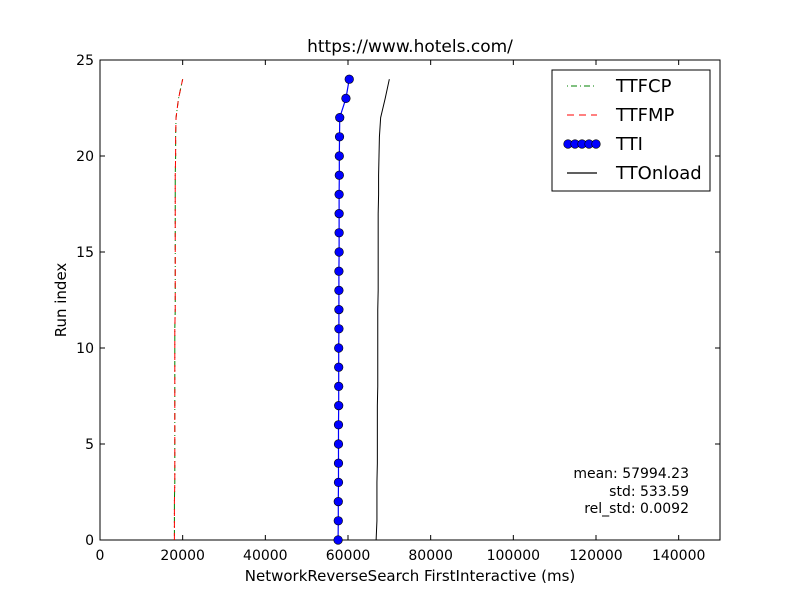  Describe the element at coordinates (629, 144) in the screenshot. I see `legend-label-tti: TTI` at that location.